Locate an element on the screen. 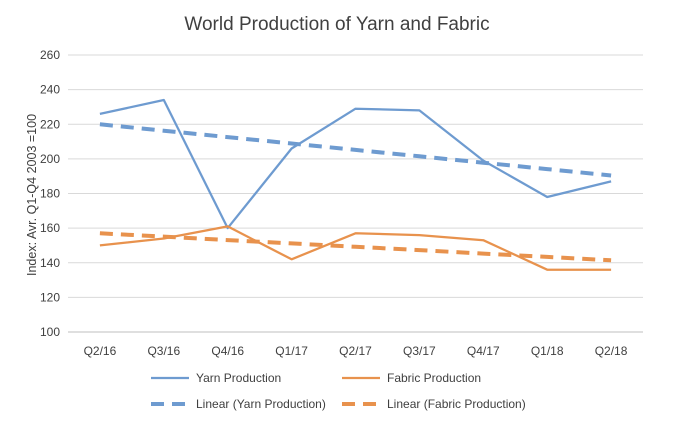 This screenshot has width=675, height=428. chart-title: World Production of Yarn and Fabric is located at coordinates (336, 24).